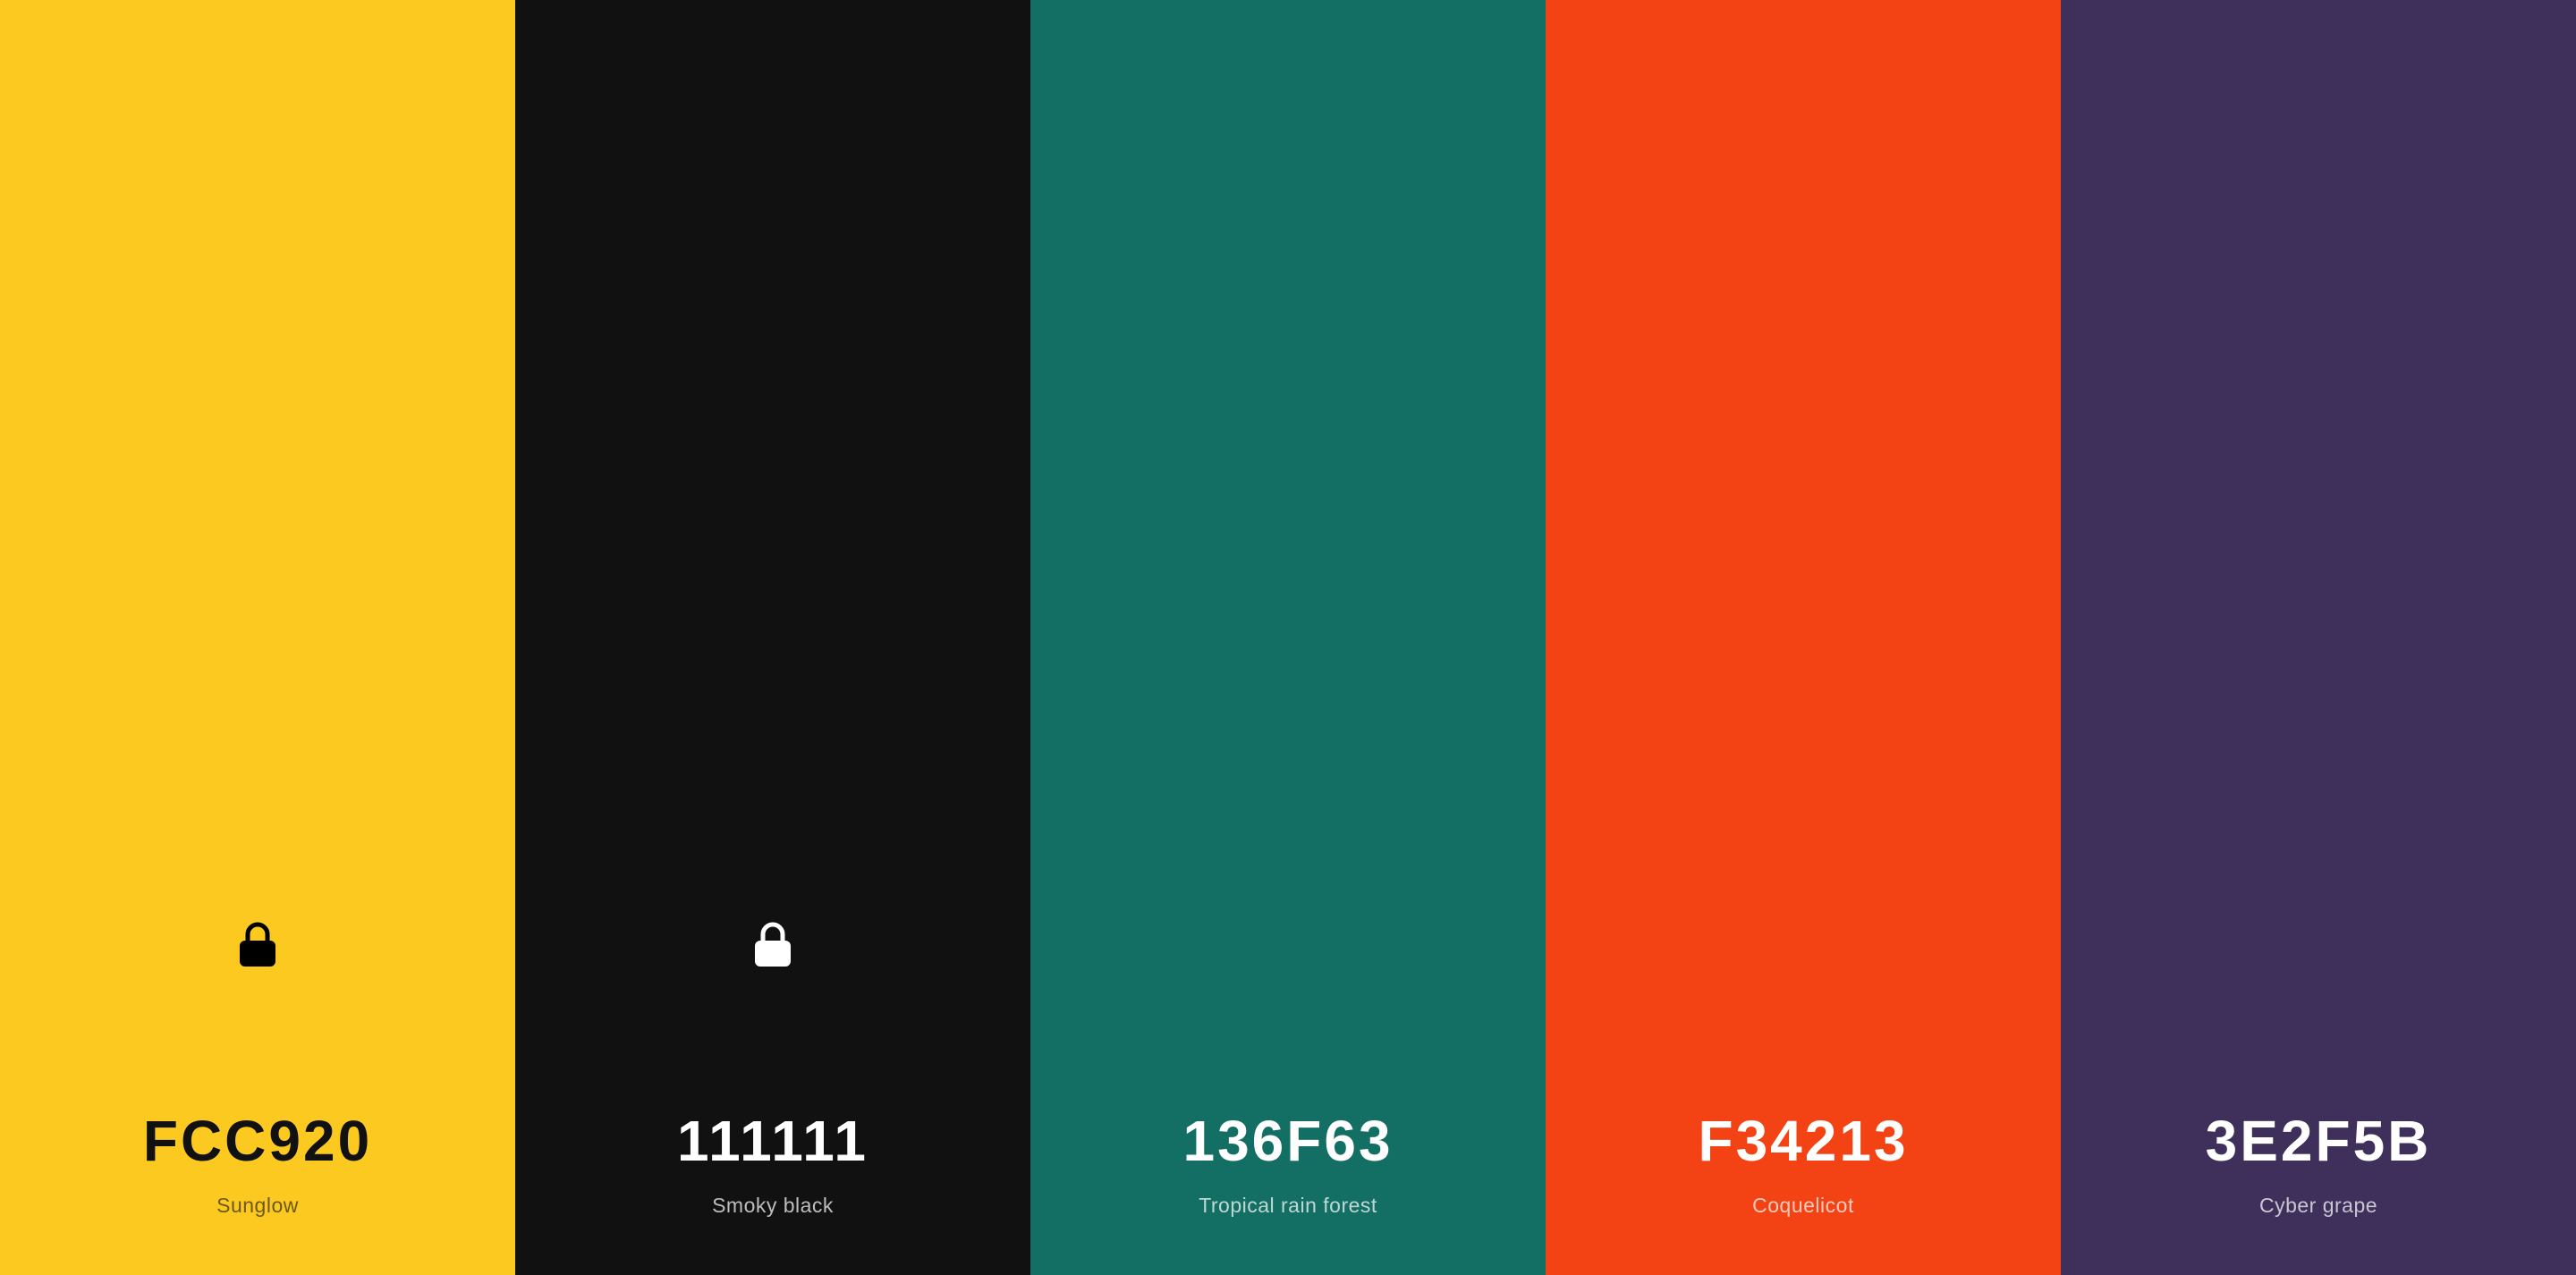  What do you see at coordinates (1803, 1205) in the screenshot?
I see `color-name: Coquelicot` at bounding box center [1803, 1205].